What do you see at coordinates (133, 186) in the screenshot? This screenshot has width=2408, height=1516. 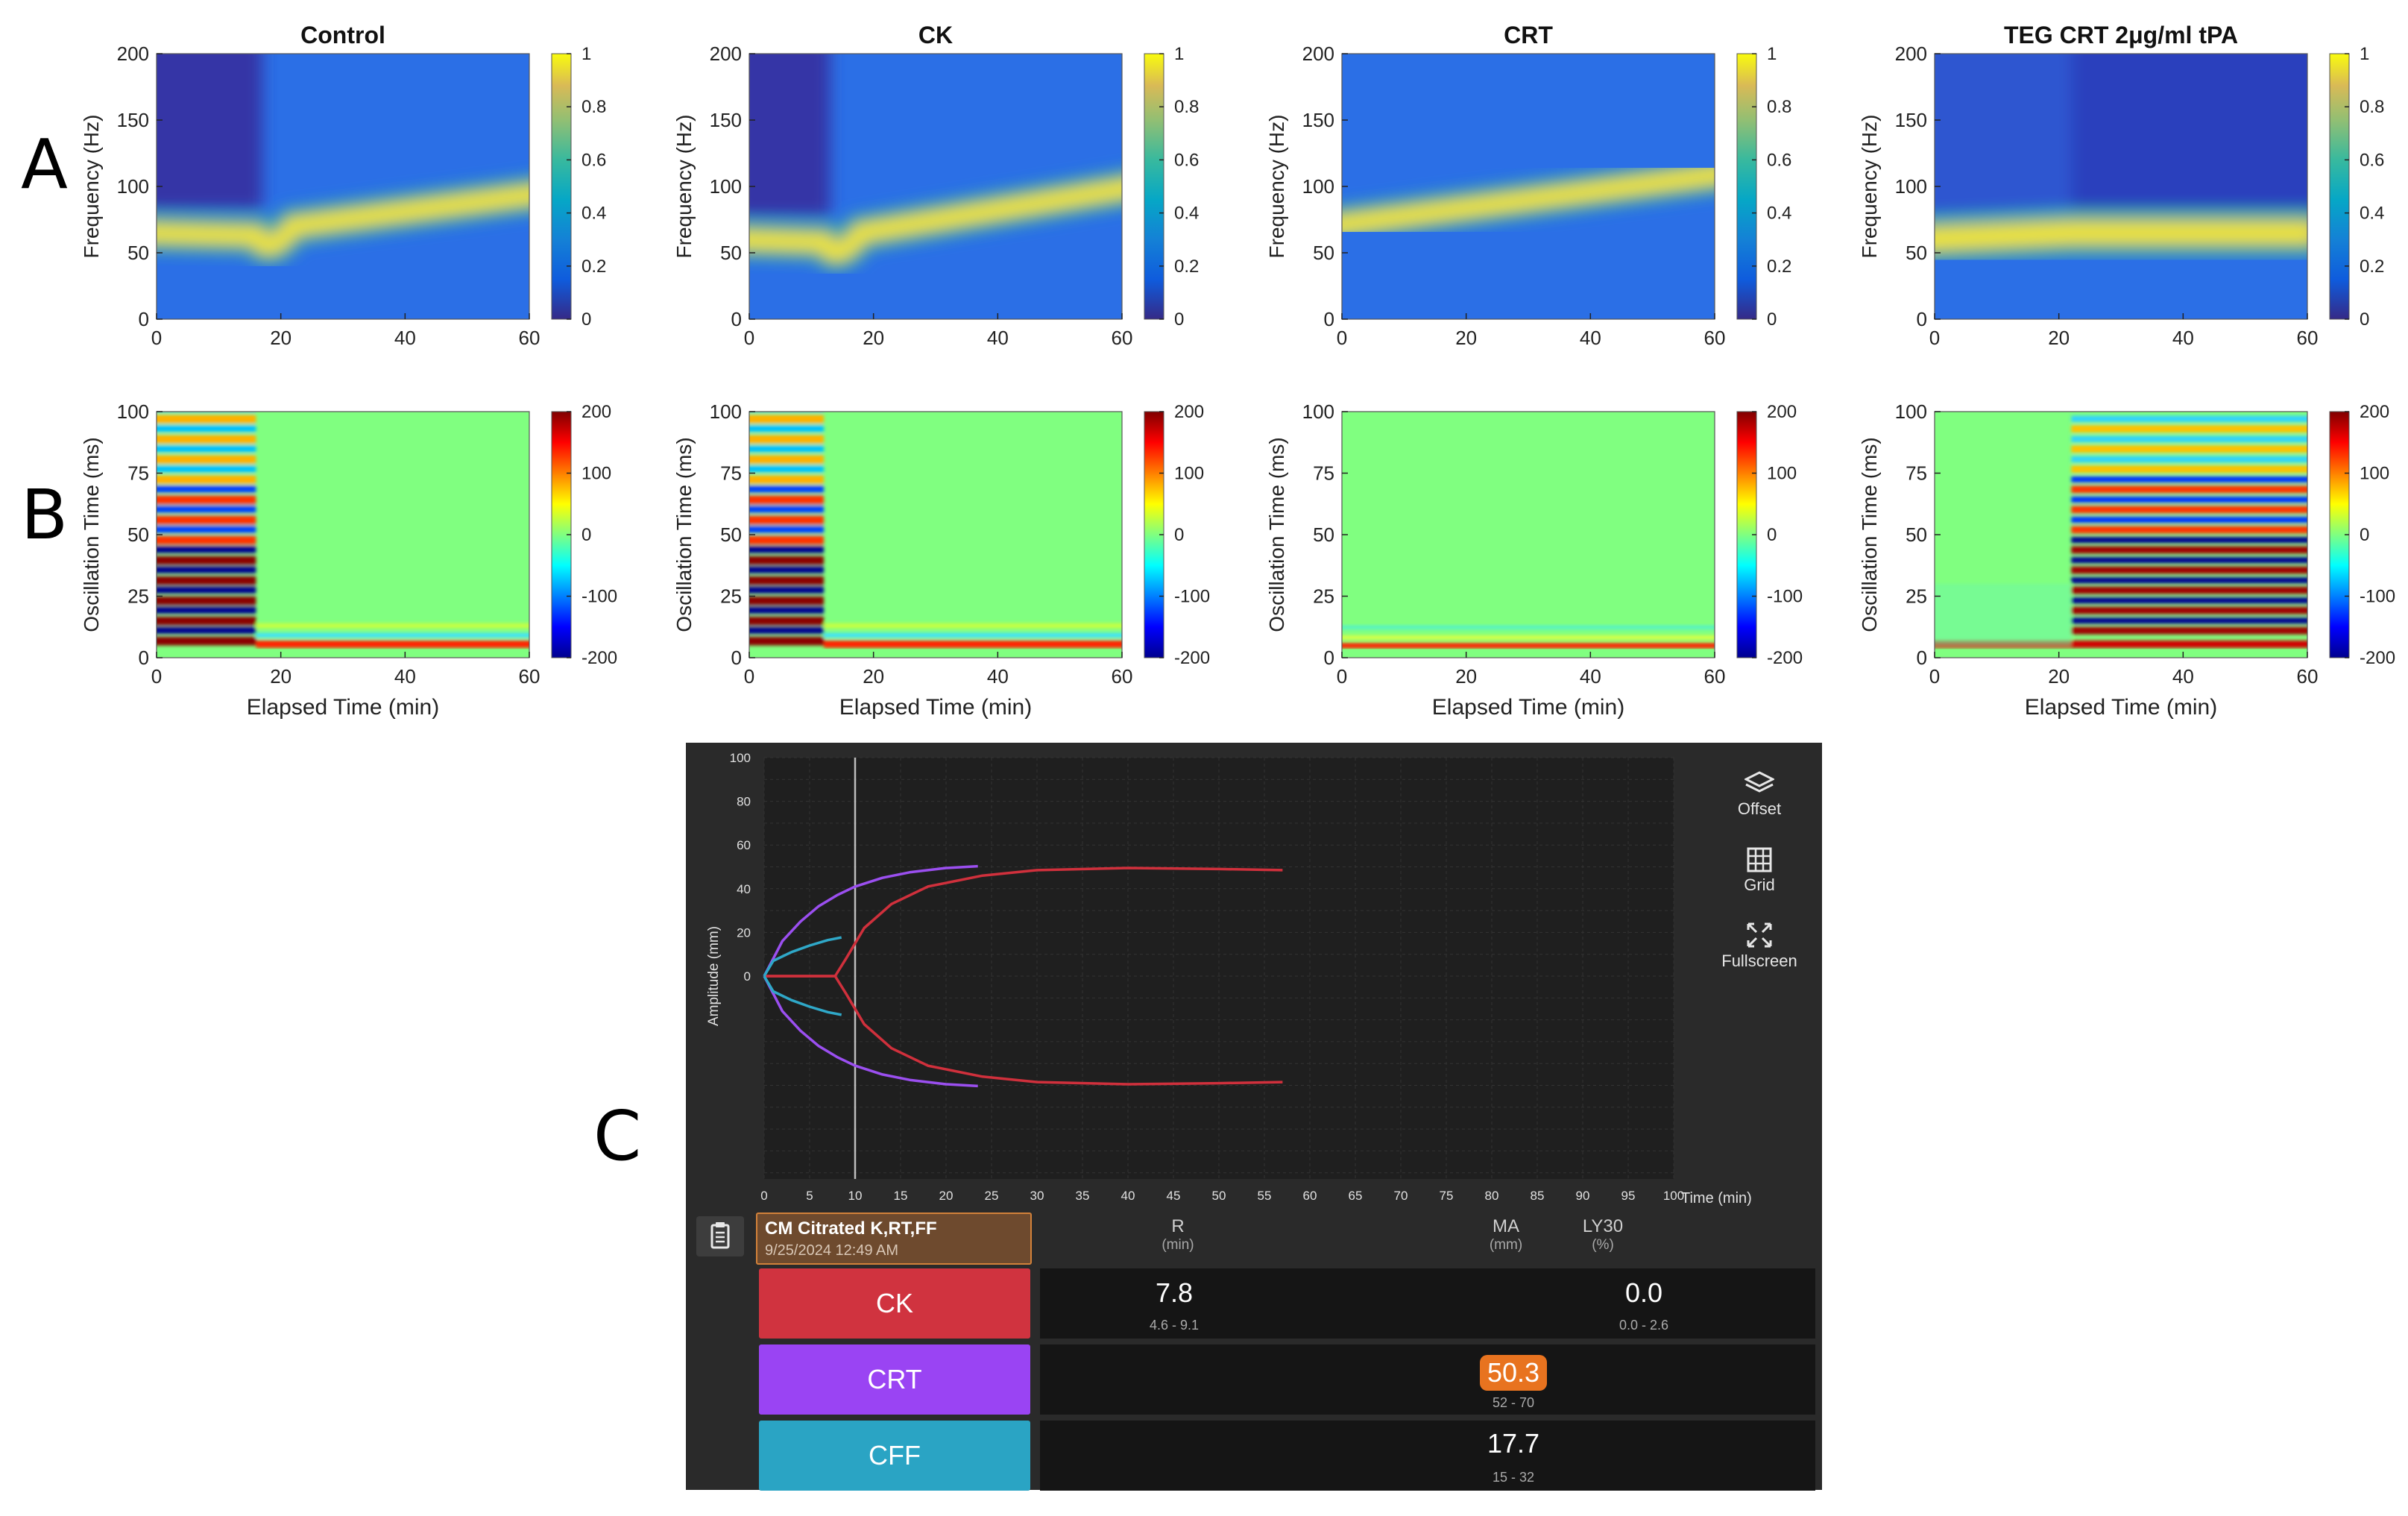 I see `y-tick-label: 100` at bounding box center [133, 186].